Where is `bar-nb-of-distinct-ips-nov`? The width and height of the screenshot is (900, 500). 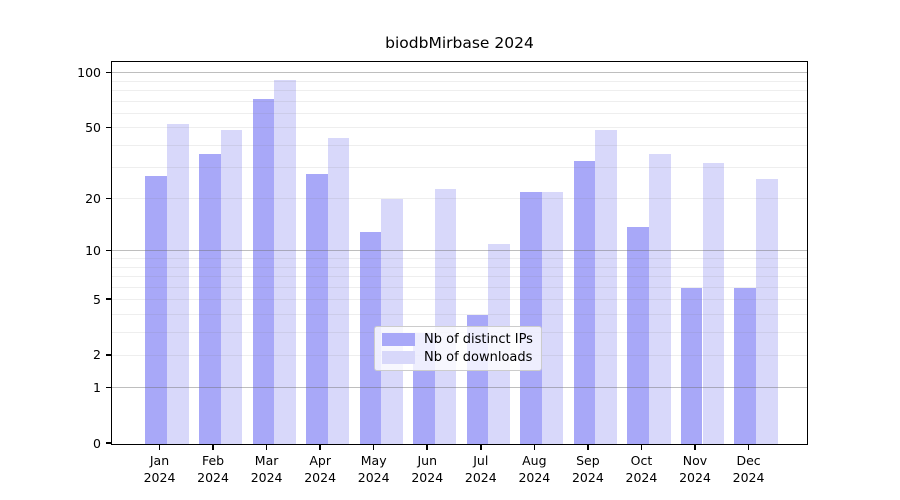
bar-nb-of-distinct-ips-nov is located at coordinates (691, 365).